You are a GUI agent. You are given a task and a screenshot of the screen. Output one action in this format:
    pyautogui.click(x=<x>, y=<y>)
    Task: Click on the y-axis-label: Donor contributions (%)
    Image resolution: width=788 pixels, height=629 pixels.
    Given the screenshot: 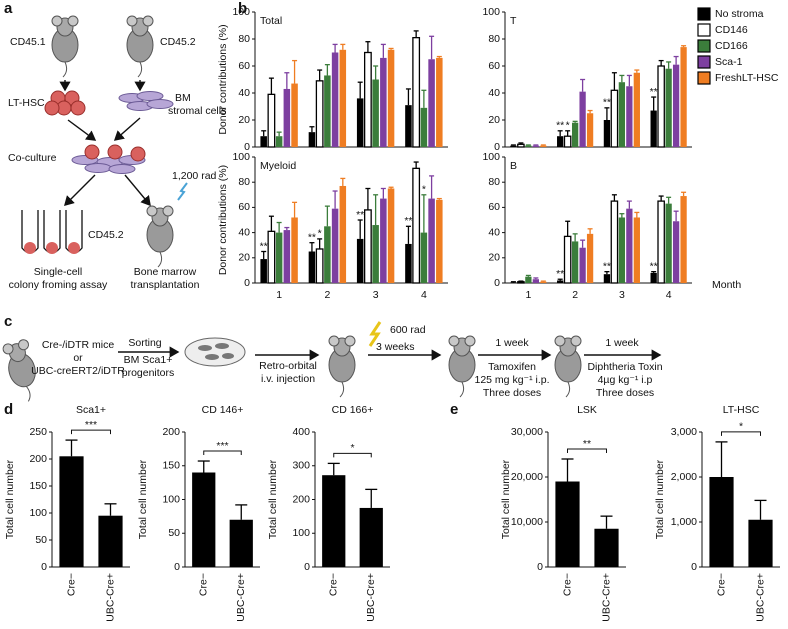 What is the action you would take?
    pyautogui.click(x=223, y=220)
    